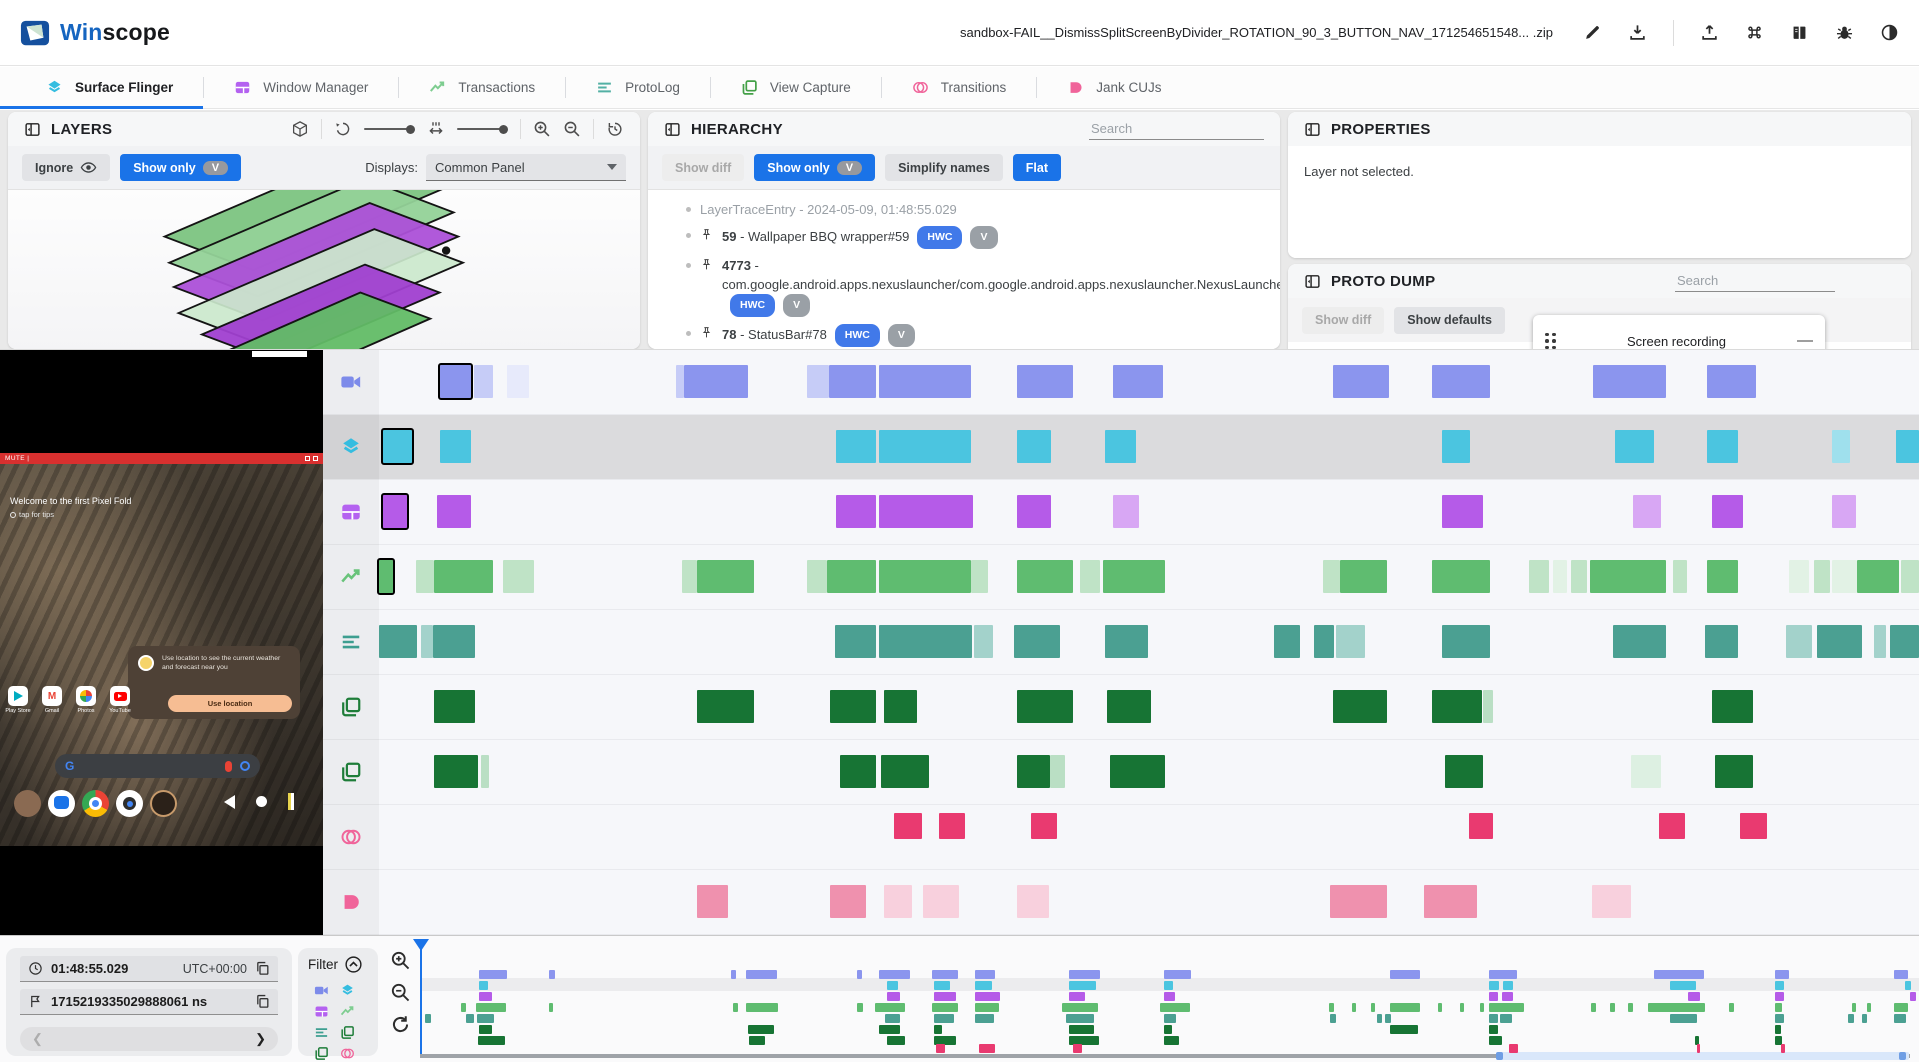 The height and width of the screenshot is (1064, 1919). Describe the element at coordinates (149, 1002) in the screenshot. I see `current-ns-field: 1715219335029888061 ns` at that location.